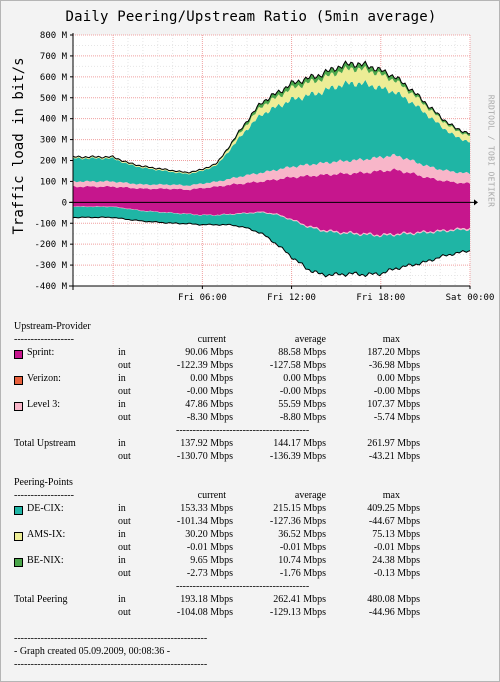  I want to click on total-upstream-out-average: -136.39 Mbps, so click(297, 456).